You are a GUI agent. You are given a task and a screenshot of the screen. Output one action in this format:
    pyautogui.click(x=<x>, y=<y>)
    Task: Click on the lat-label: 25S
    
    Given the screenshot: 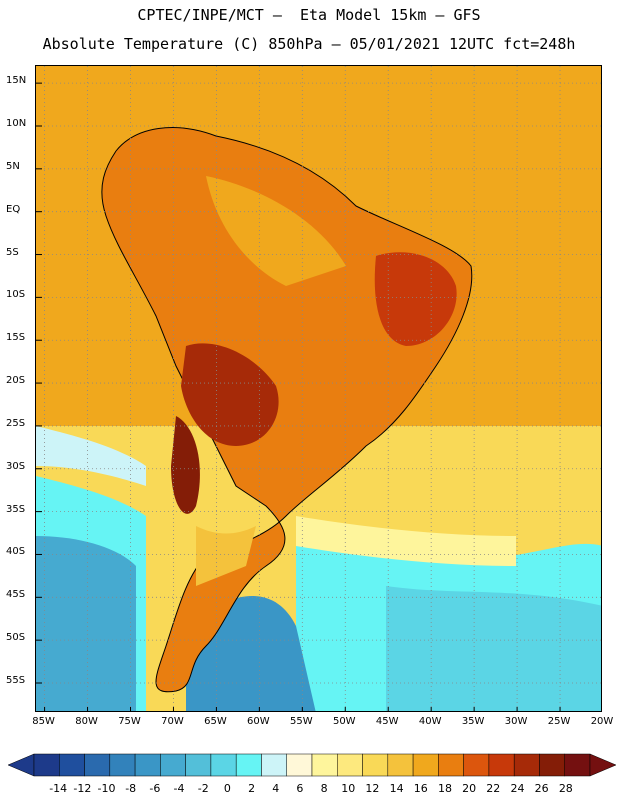 What is the action you would take?
    pyautogui.click(x=16, y=423)
    